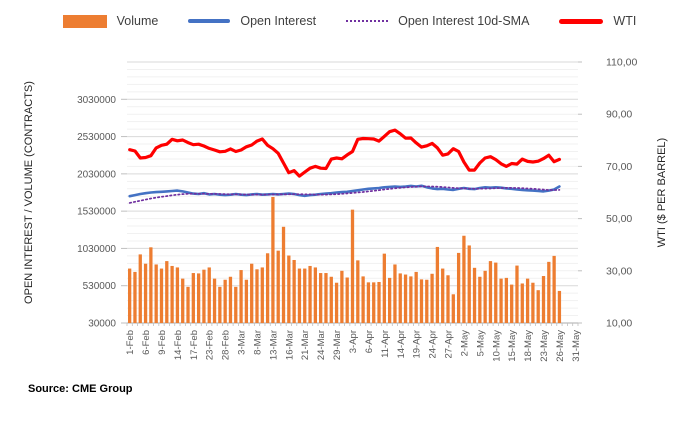 The width and height of the screenshot is (699, 423). What do you see at coordinates (353, 341) in the screenshot?
I see `x-axis-tick-label: 3-Apr` at bounding box center [353, 341].